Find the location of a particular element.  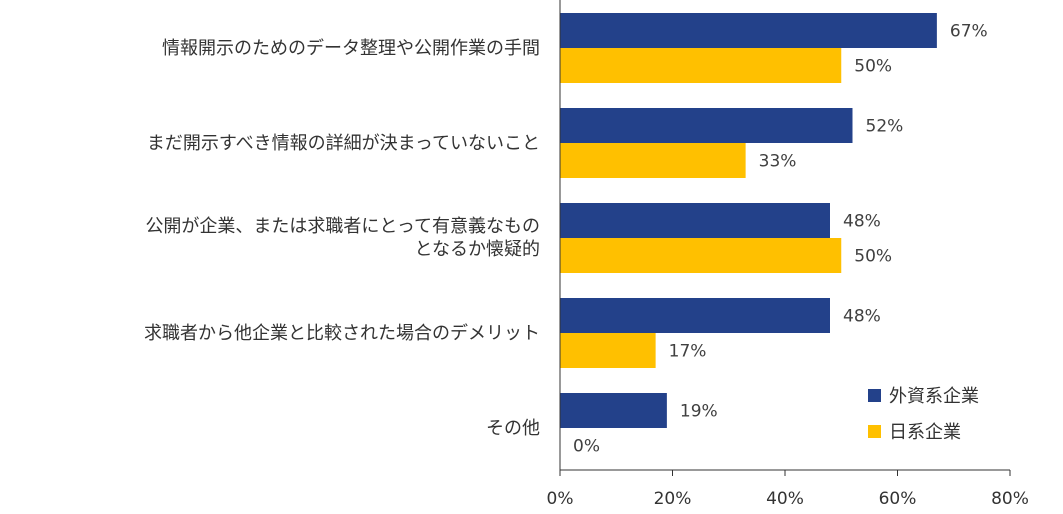

category-label-4: 求職者から他企業と比較された場合のデメリット is located at coordinates (342, 333).